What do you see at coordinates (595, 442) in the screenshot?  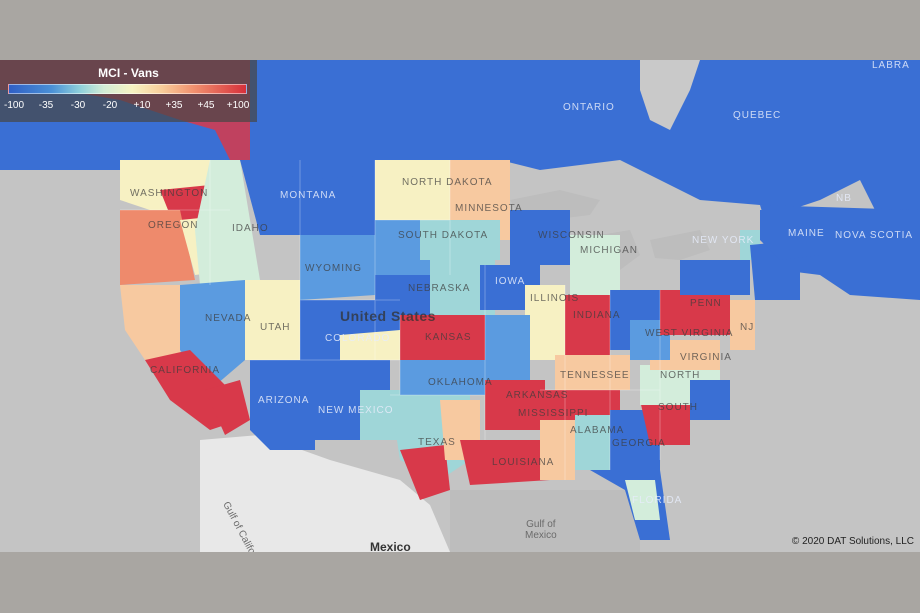 I see `region-alabama` at bounding box center [595, 442].